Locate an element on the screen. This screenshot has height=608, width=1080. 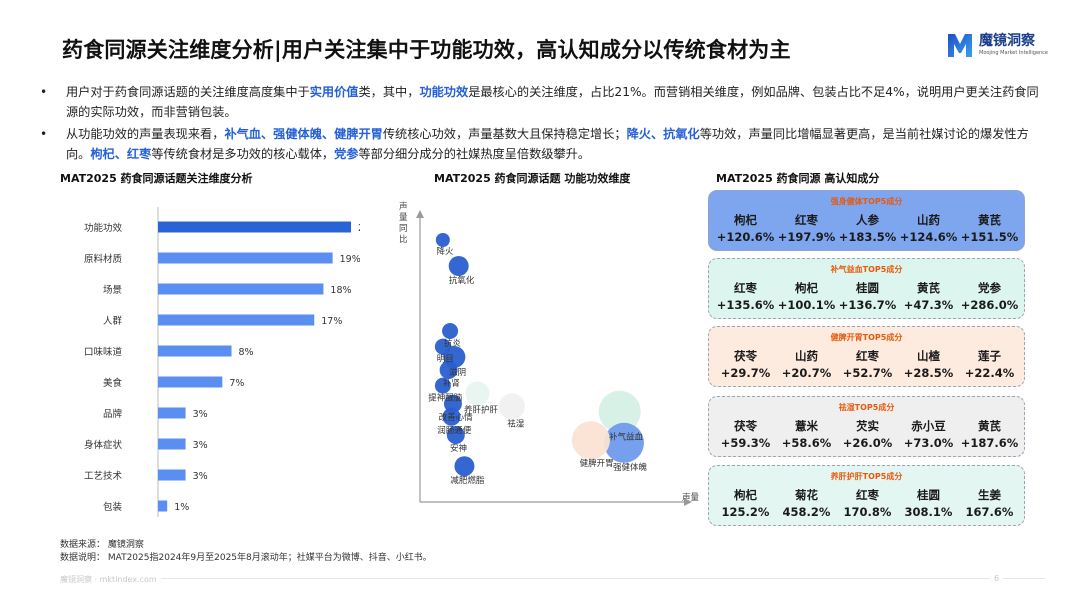
bar-category-label: 包装 is located at coordinates (113, 507).